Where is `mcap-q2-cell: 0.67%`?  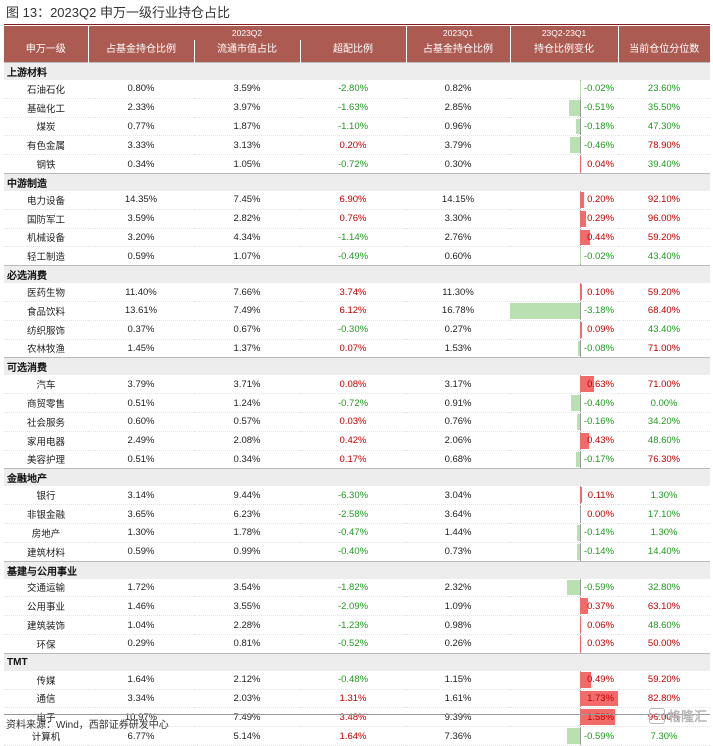
mcap-q2-cell: 0.67% is located at coordinates (247, 329).